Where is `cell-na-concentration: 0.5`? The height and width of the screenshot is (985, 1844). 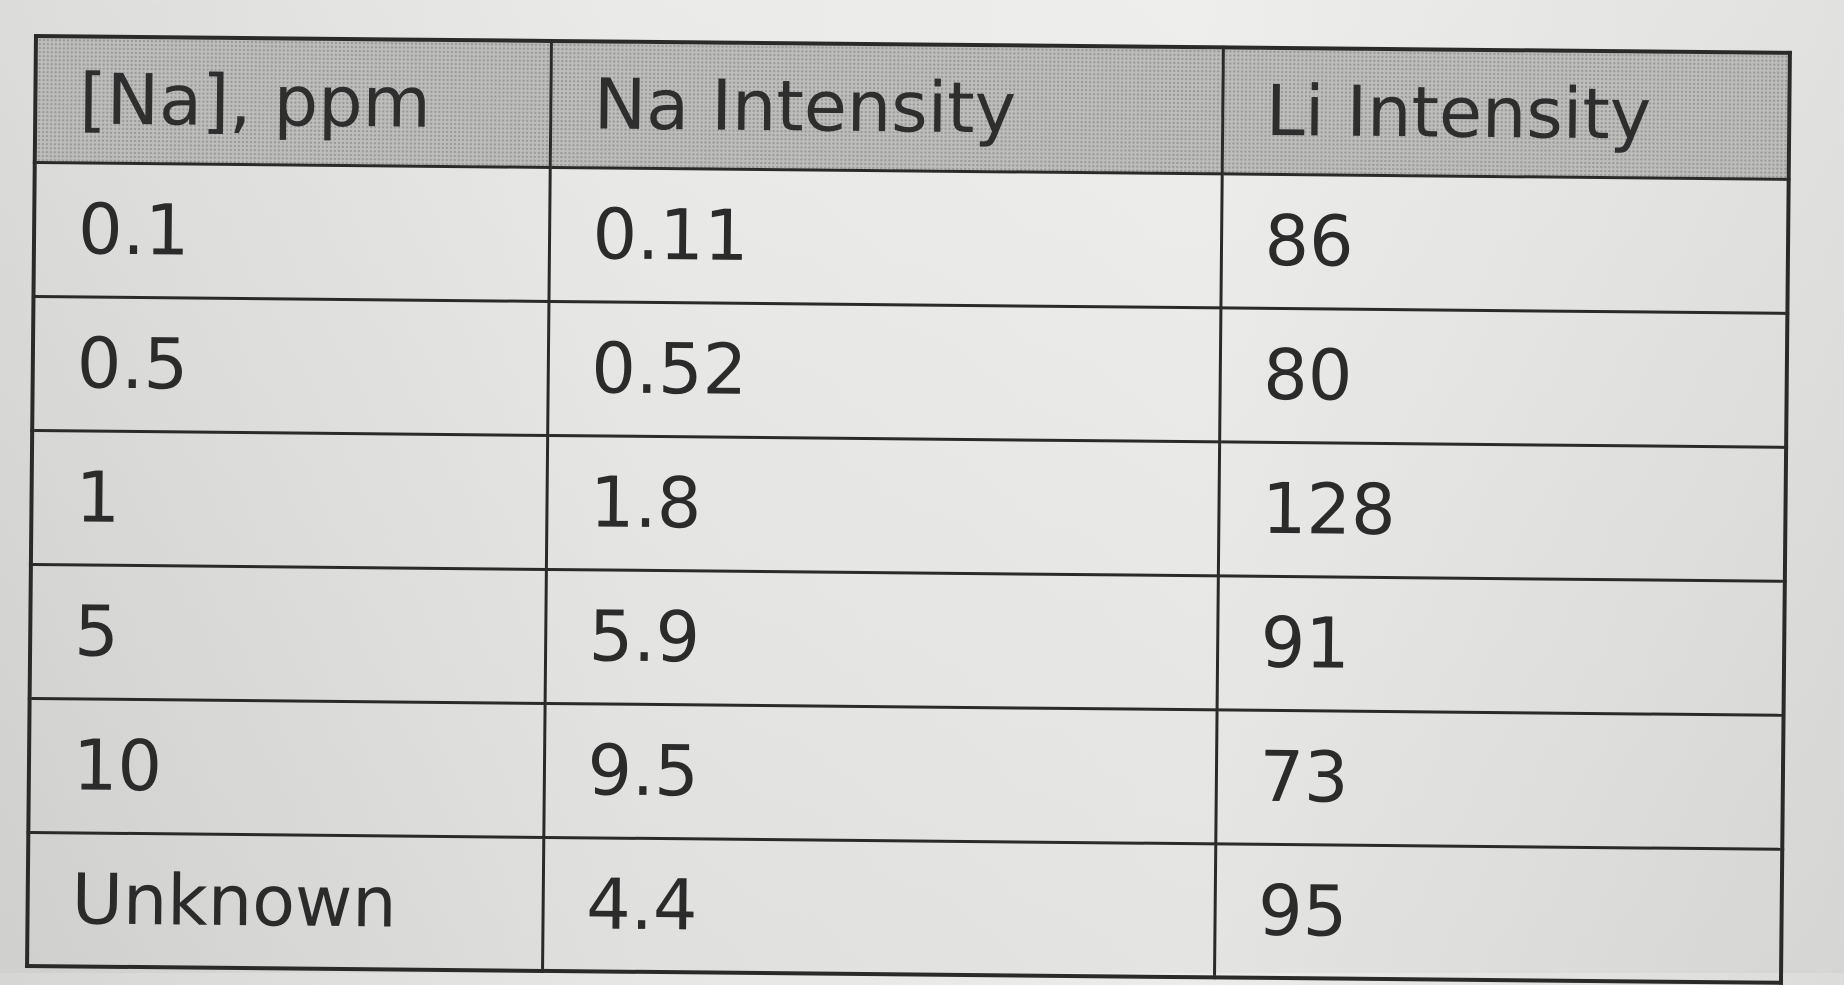 cell-na-concentration: 0.5 is located at coordinates (290, 365).